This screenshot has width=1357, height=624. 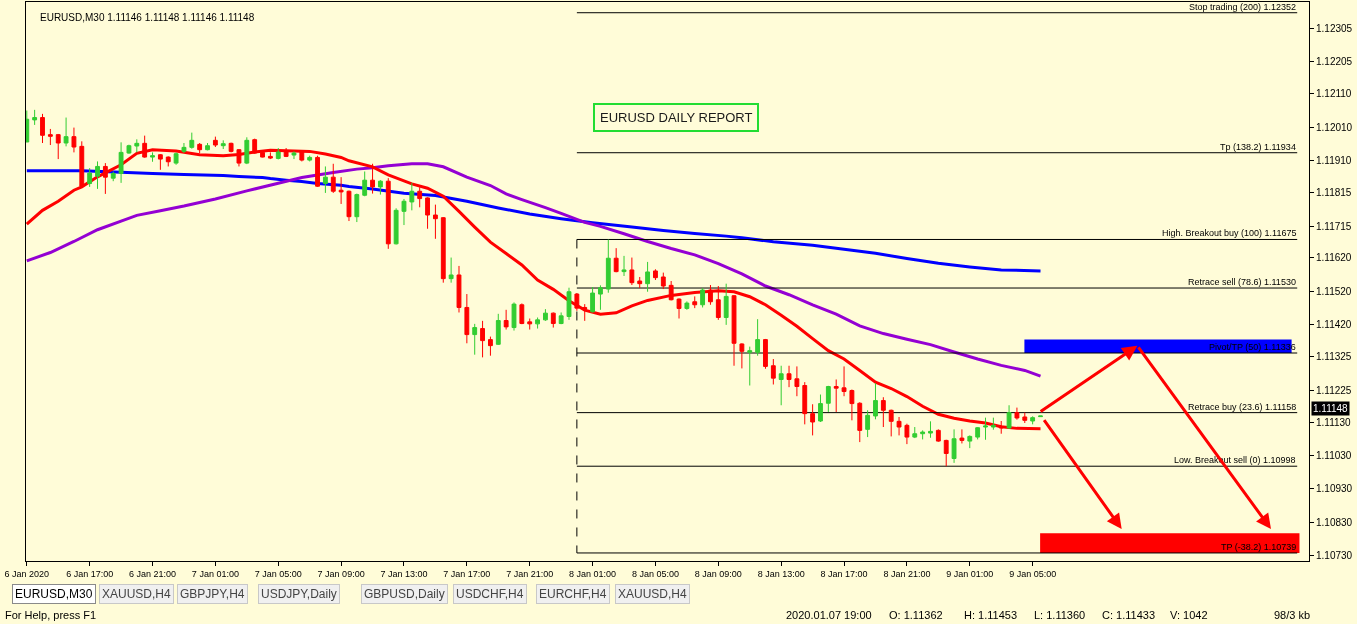 I want to click on text: V: 1042, so click(x=1189, y=615).